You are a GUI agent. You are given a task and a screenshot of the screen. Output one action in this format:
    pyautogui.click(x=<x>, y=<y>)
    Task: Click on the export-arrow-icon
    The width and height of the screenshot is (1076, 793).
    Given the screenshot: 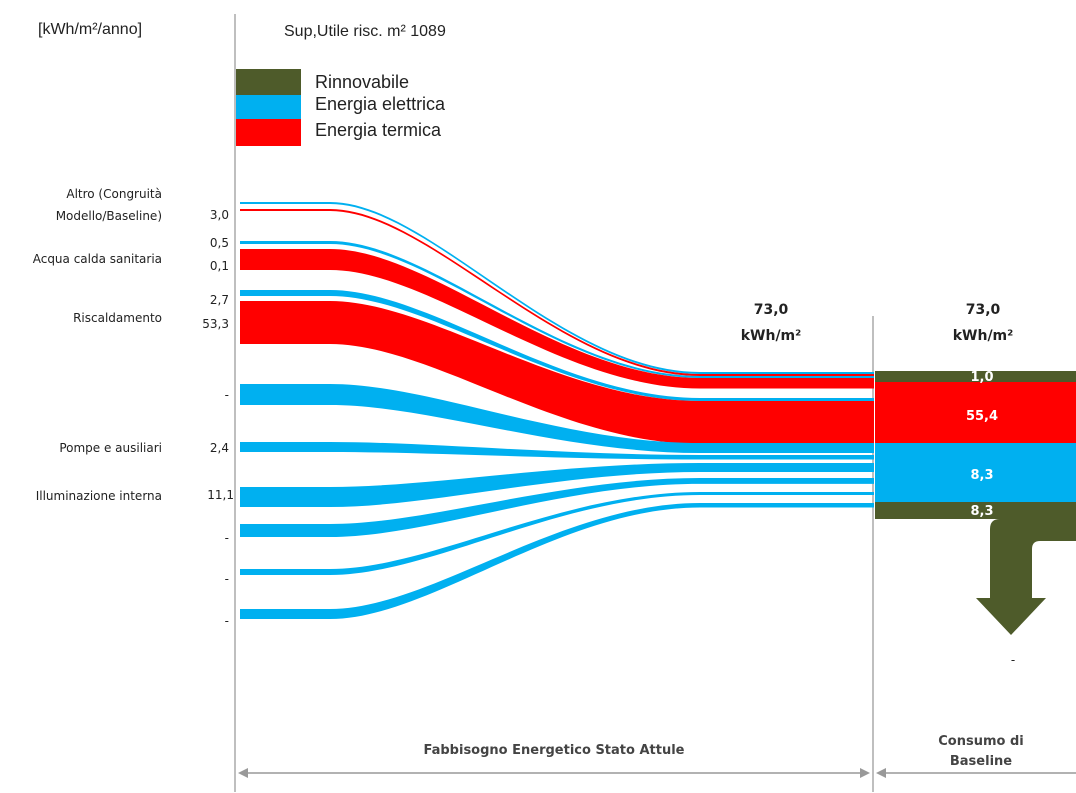 What is the action you would take?
    pyautogui.click(x=1026, y=577)
    